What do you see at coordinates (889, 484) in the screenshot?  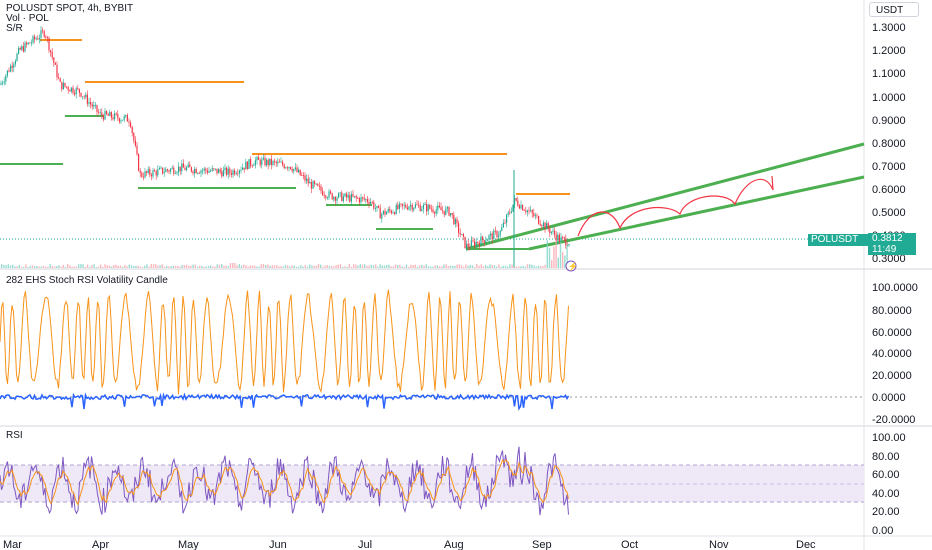 I see `rsi-axis: 100.00 80.00 60.00 40.00 20.00 0.00` at bounding box center [889, 484].